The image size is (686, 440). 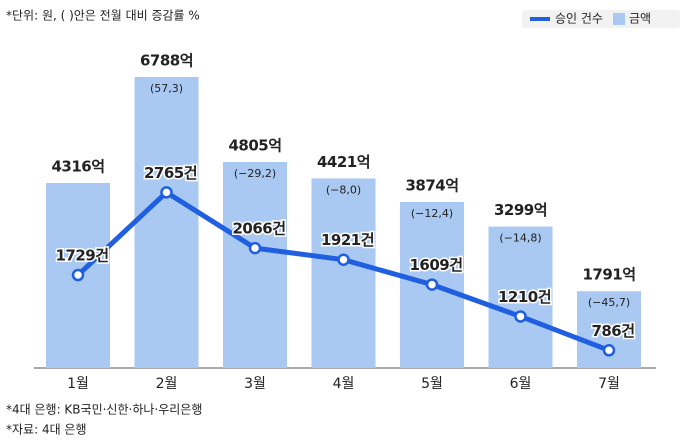 What do you see at coordinates (435, 265) in the screenshot?
I see `line-value-label: 1609건` at bounding box center [435, 265].